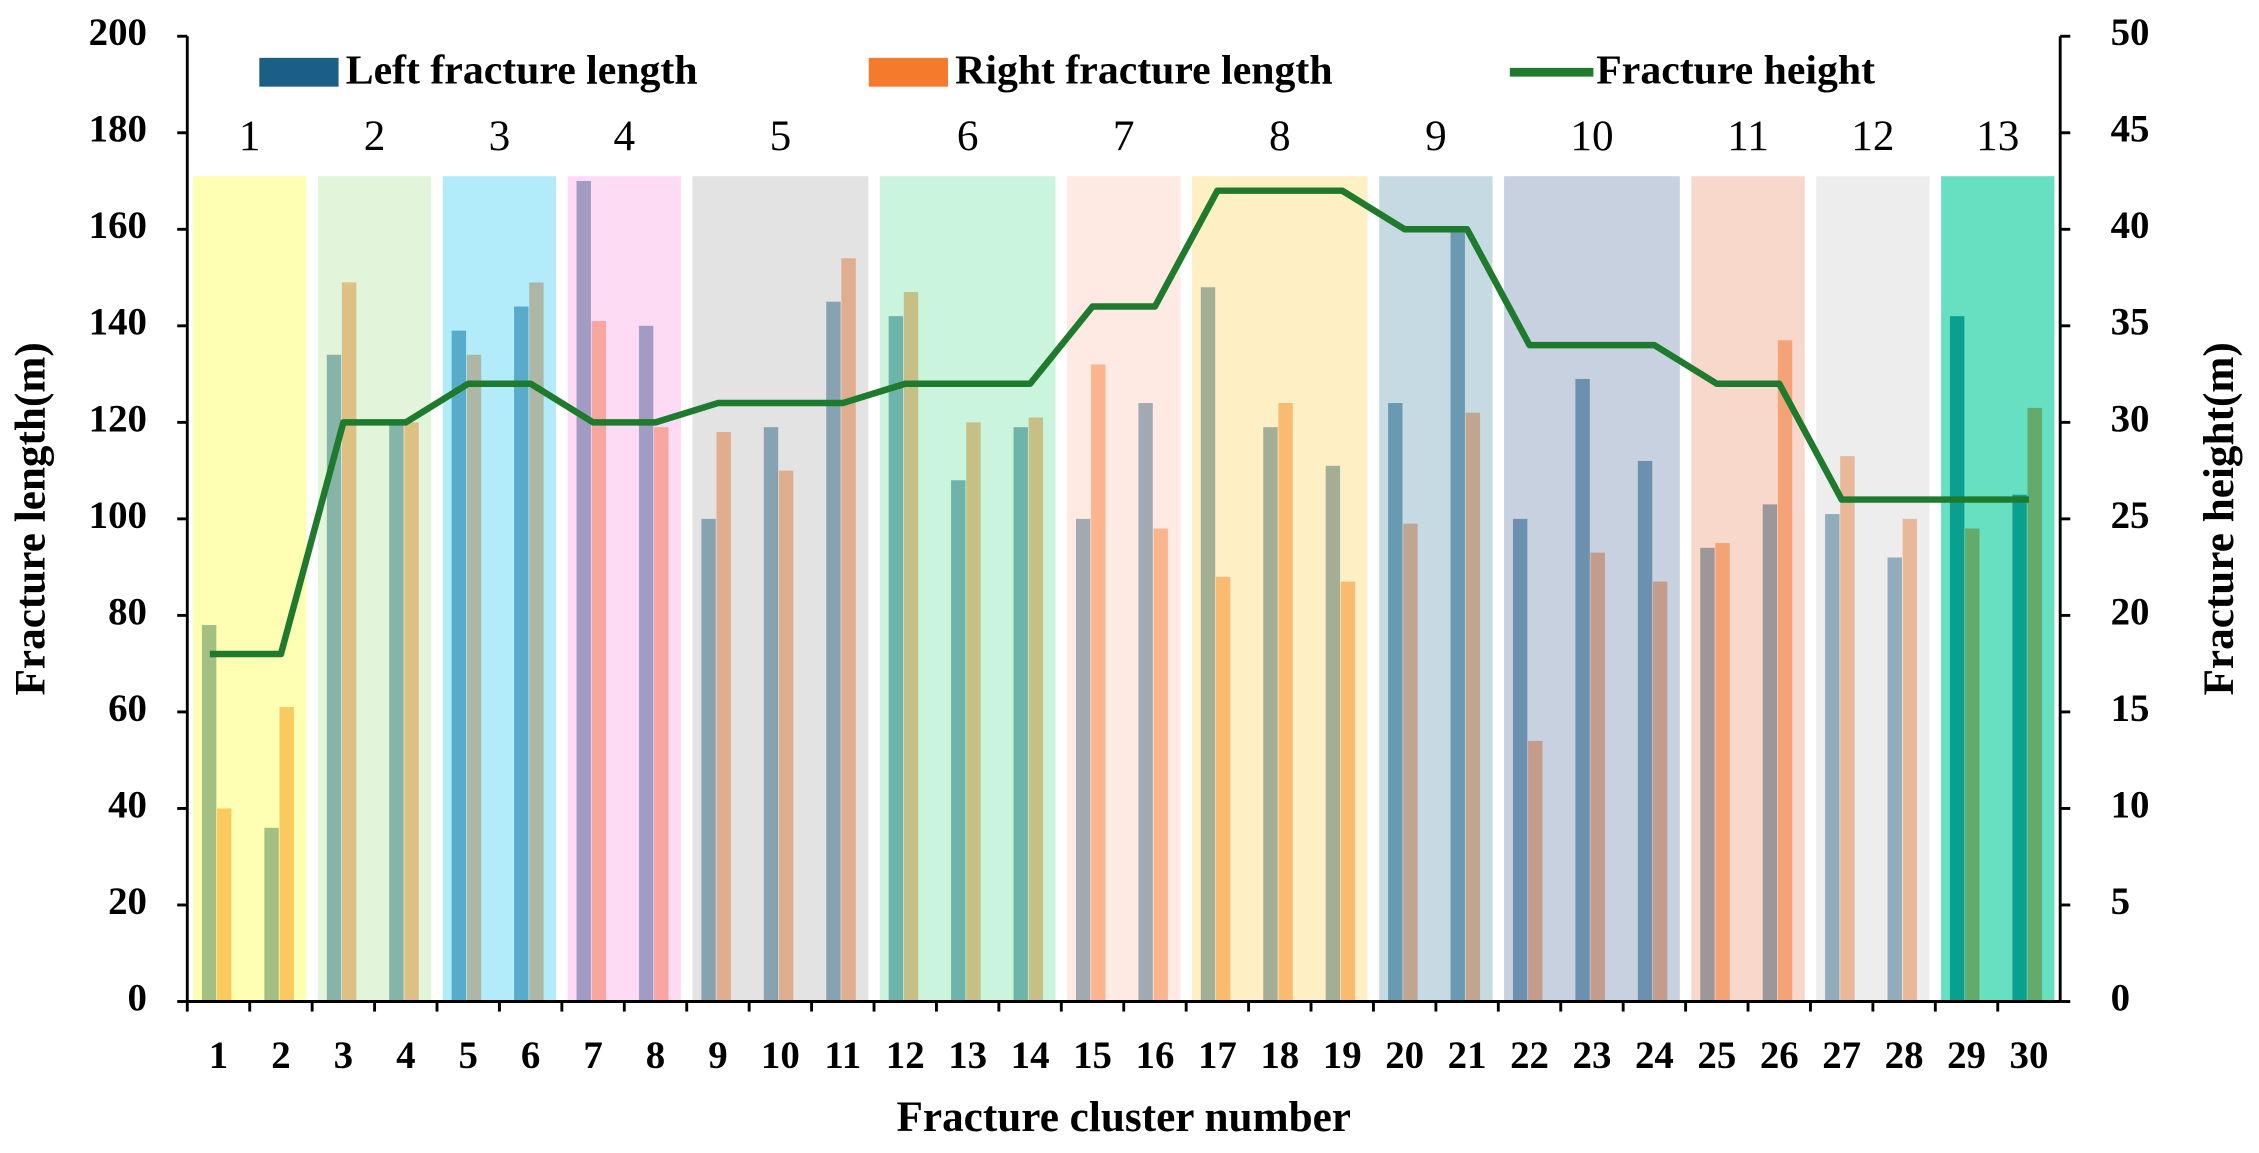 The width and height of the screenshot is (2259, 1153). I want to click on x-tick-label: 15, so click(1092, 1055).